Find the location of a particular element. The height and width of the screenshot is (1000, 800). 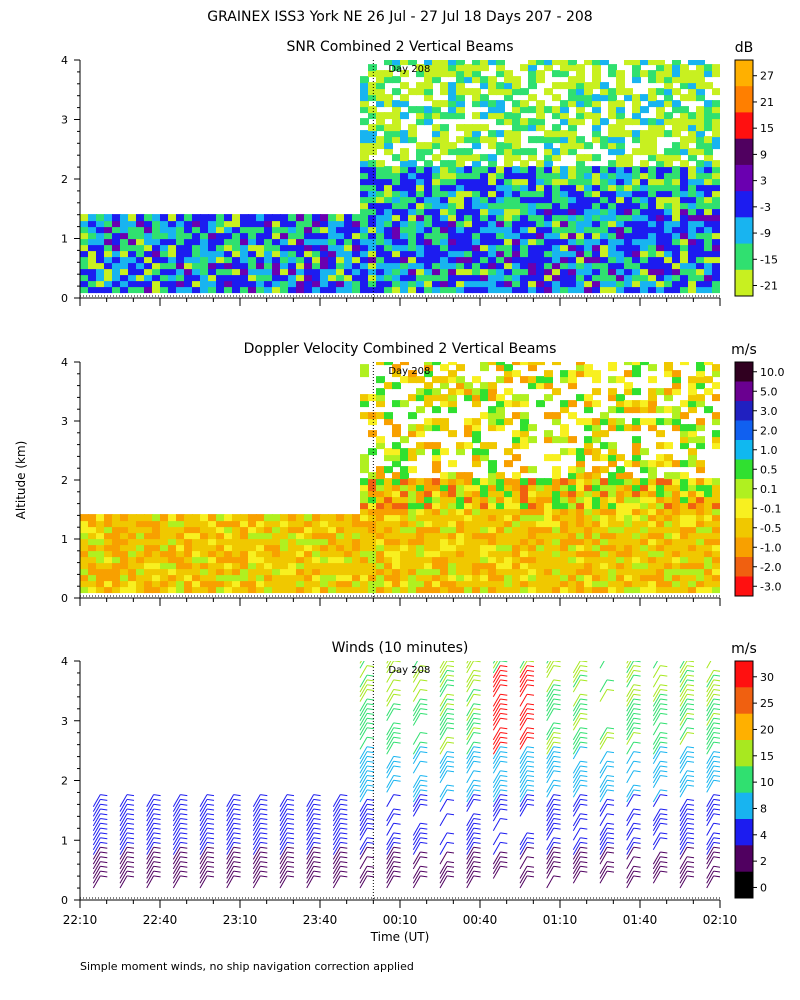

y-tick-label: 1 is located at coordinates (64, 539).